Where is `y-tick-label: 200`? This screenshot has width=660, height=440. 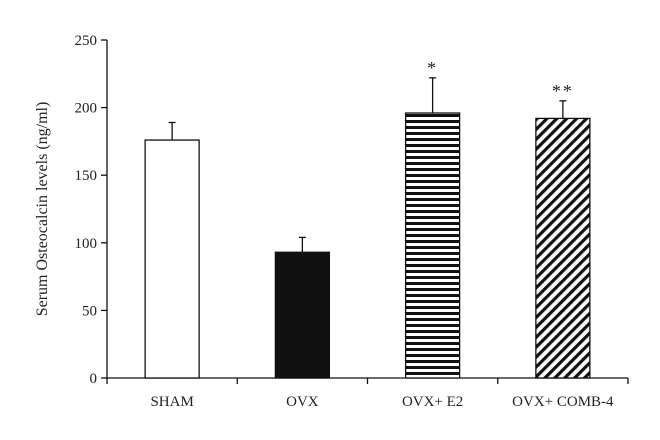 y-tick-label: 200 is located at coordinates (86, 109).